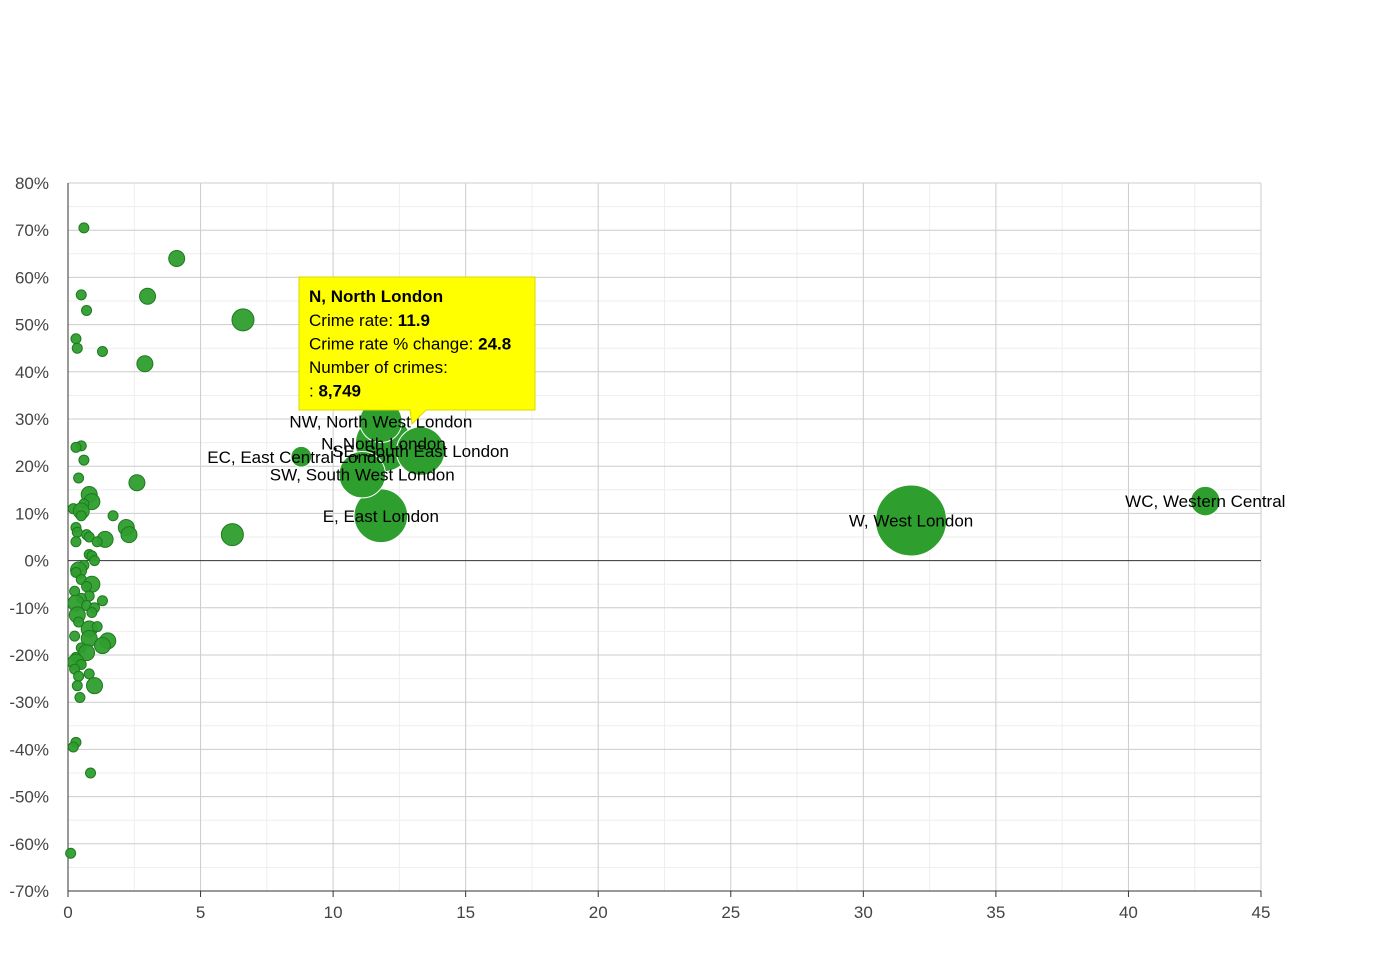 The height and width of the screenshot is (980, 1390). What do you see at coordinates (1128, 912) in the screenshot?
I see `x-tick-label: 40` at bounding box center [1128, 912].